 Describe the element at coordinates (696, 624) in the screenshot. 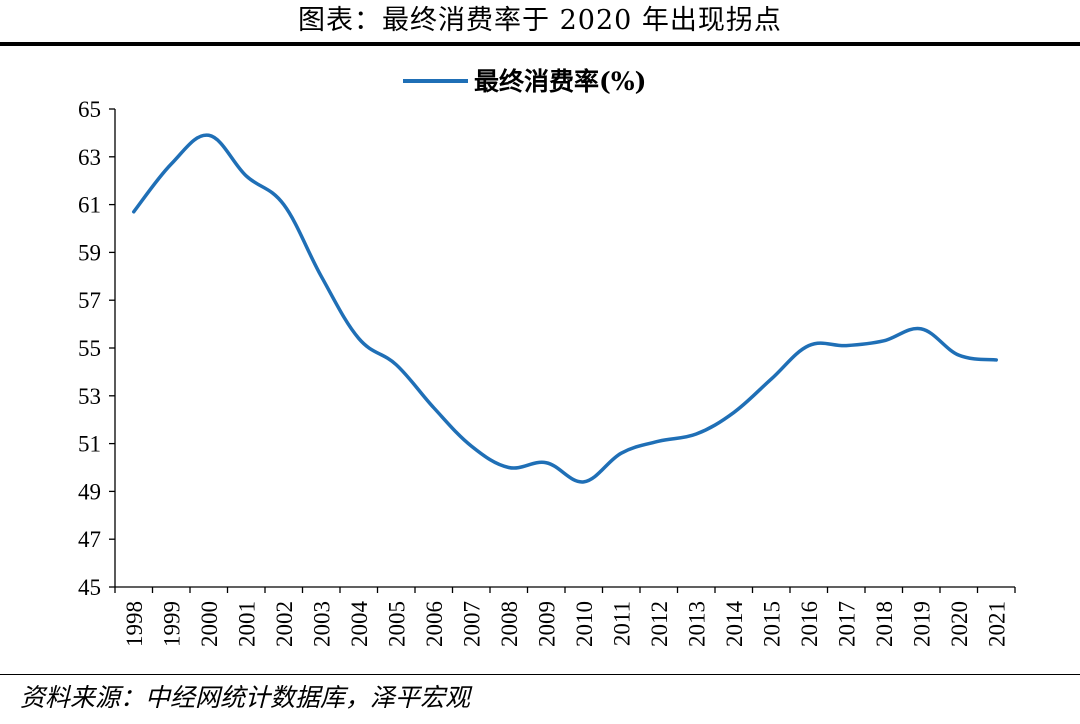

I see `x-tick-label: 2013` at that location.